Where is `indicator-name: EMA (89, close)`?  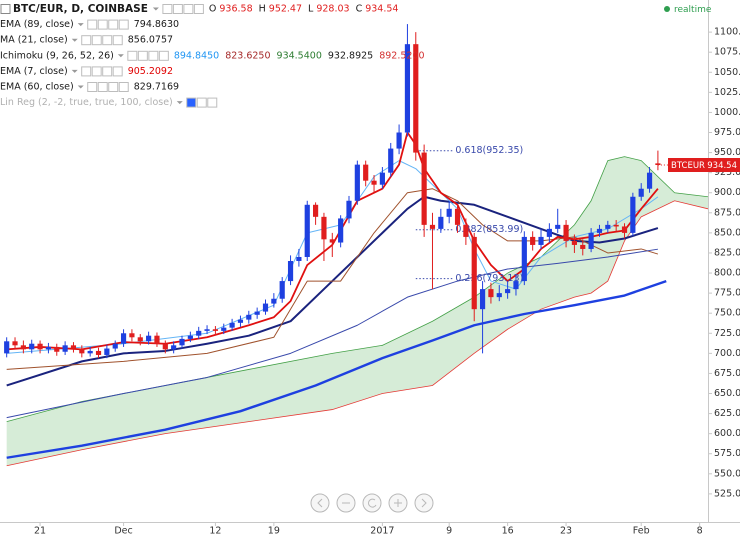
indicator-name: EMA (89, close) is located at coordinates (37, 24).